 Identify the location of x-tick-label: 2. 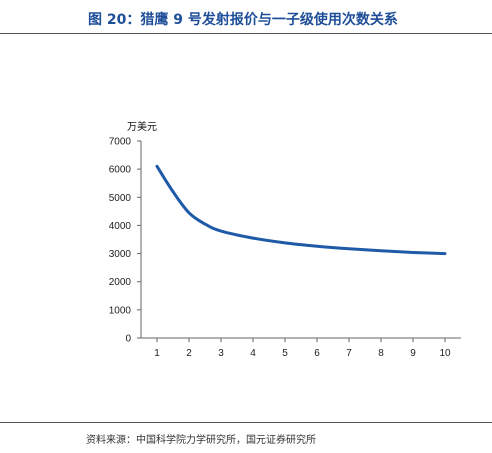
(189, 353).